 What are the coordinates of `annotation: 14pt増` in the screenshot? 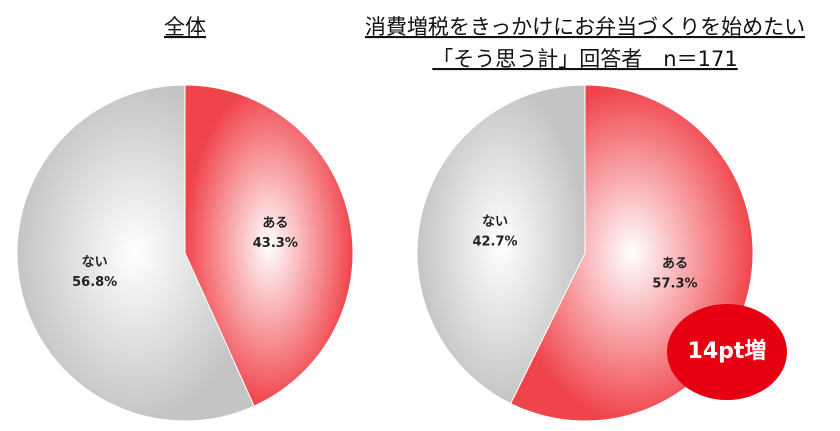 It's located at (727, 351).